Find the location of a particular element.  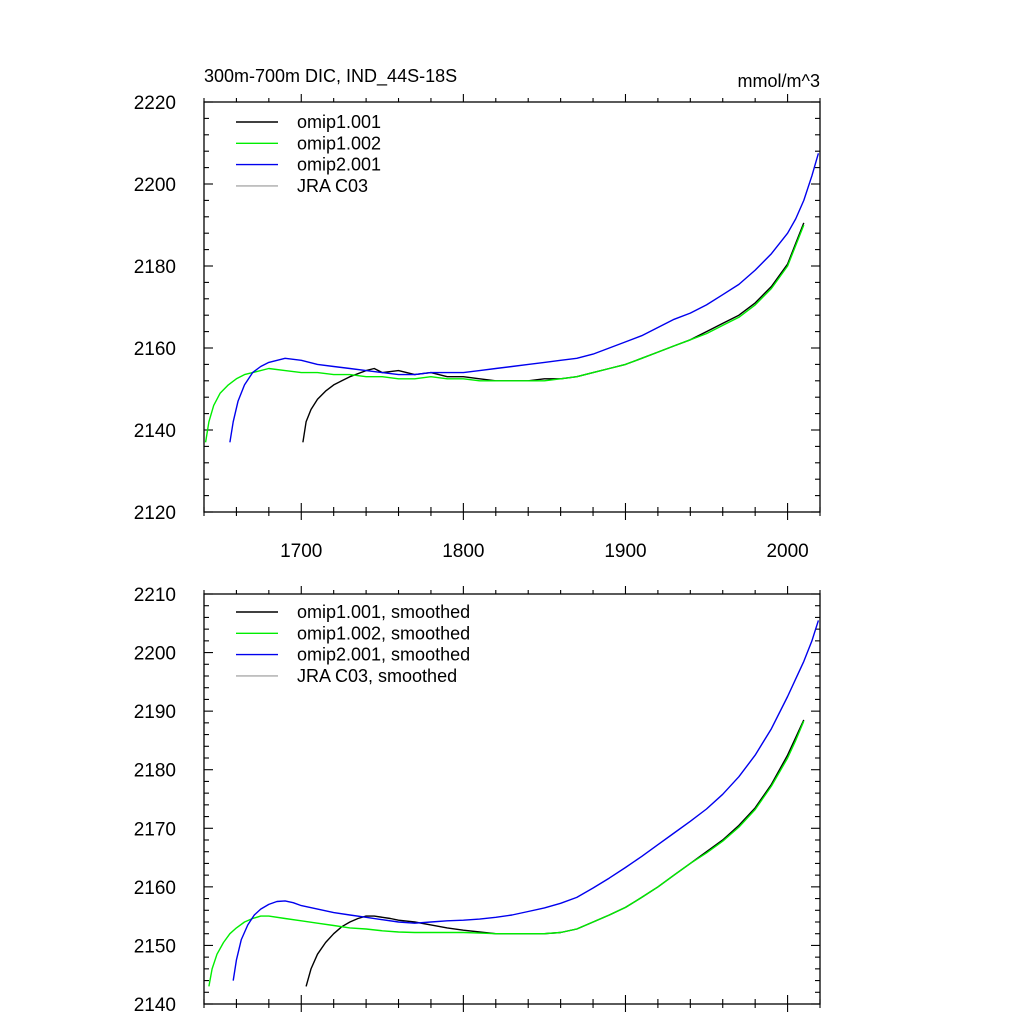

chart-title: 300m-700m DIC, IND_44S-18S is located at coordinates (330, 76).